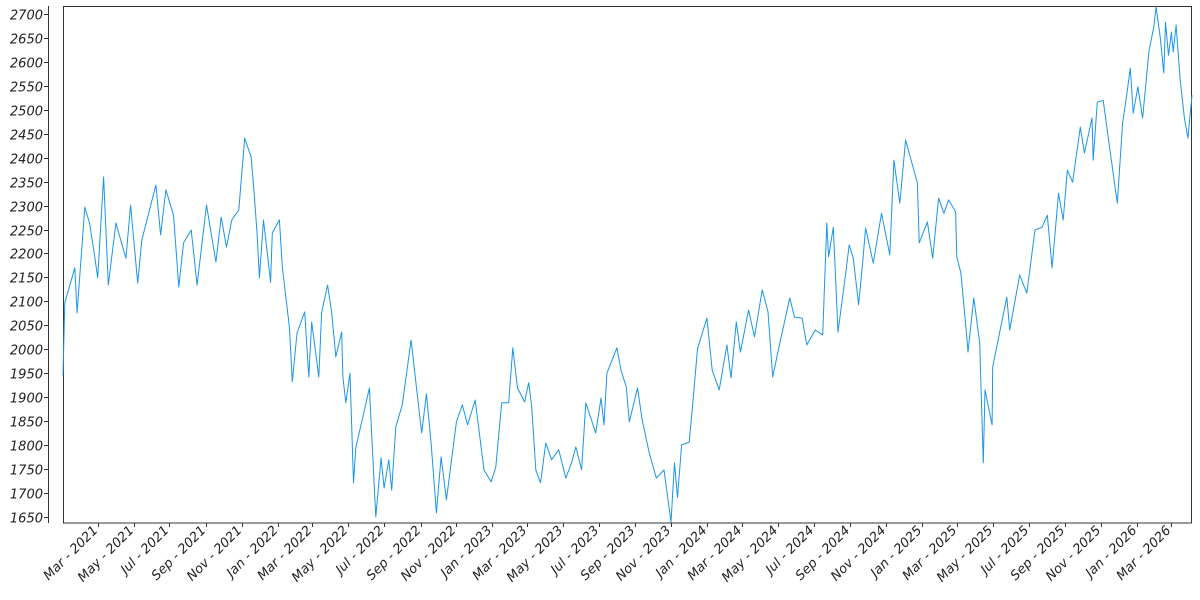 The image size is (1200, 600). Describe the element at coordinates (26, 255) in the screenshot. I see `y-tick-label: 2200` at that location.